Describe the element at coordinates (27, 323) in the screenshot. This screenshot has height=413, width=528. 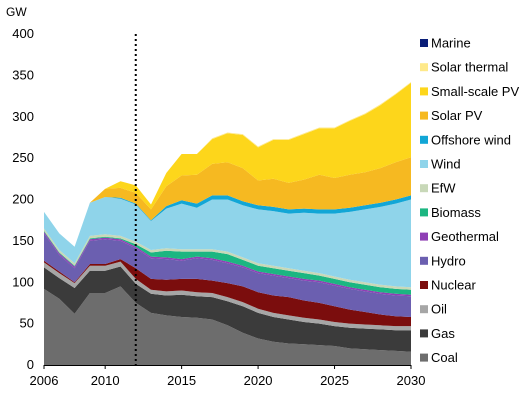
I see `y-tick-label: 50` at that location.